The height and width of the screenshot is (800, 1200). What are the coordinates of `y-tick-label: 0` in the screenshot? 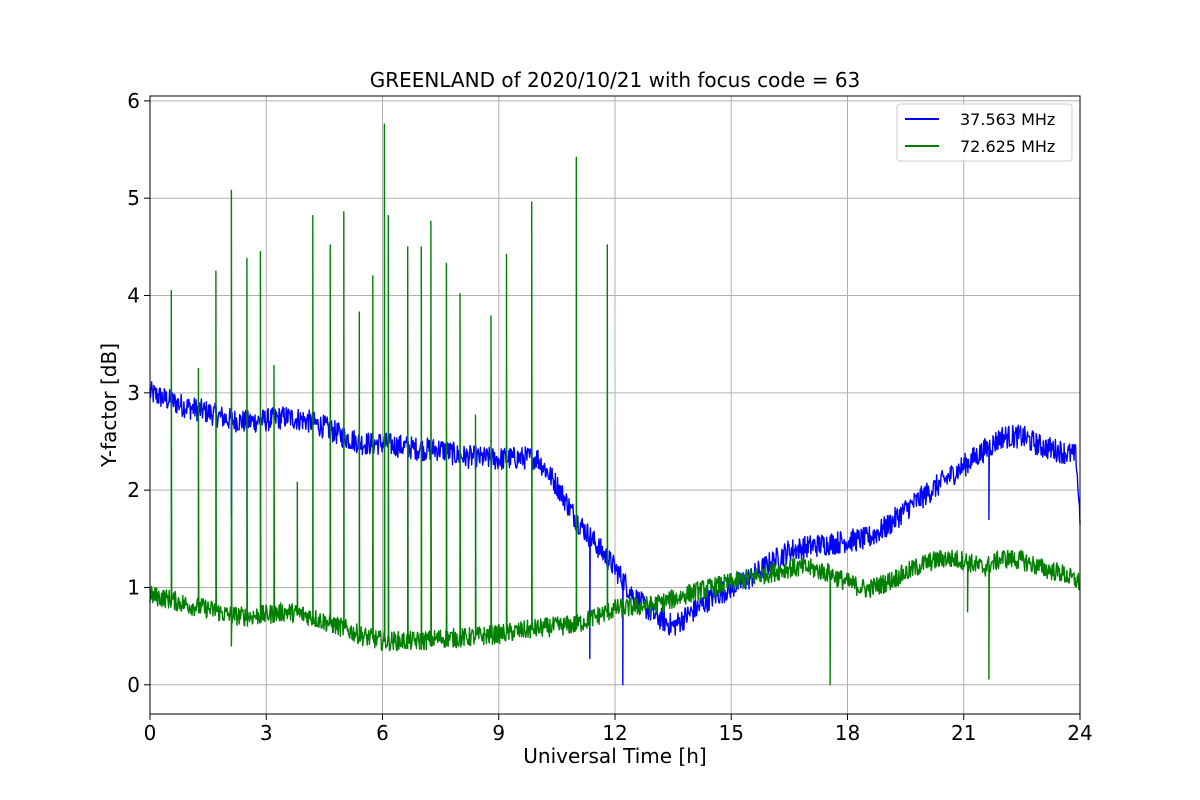 It's located at (133, 685).